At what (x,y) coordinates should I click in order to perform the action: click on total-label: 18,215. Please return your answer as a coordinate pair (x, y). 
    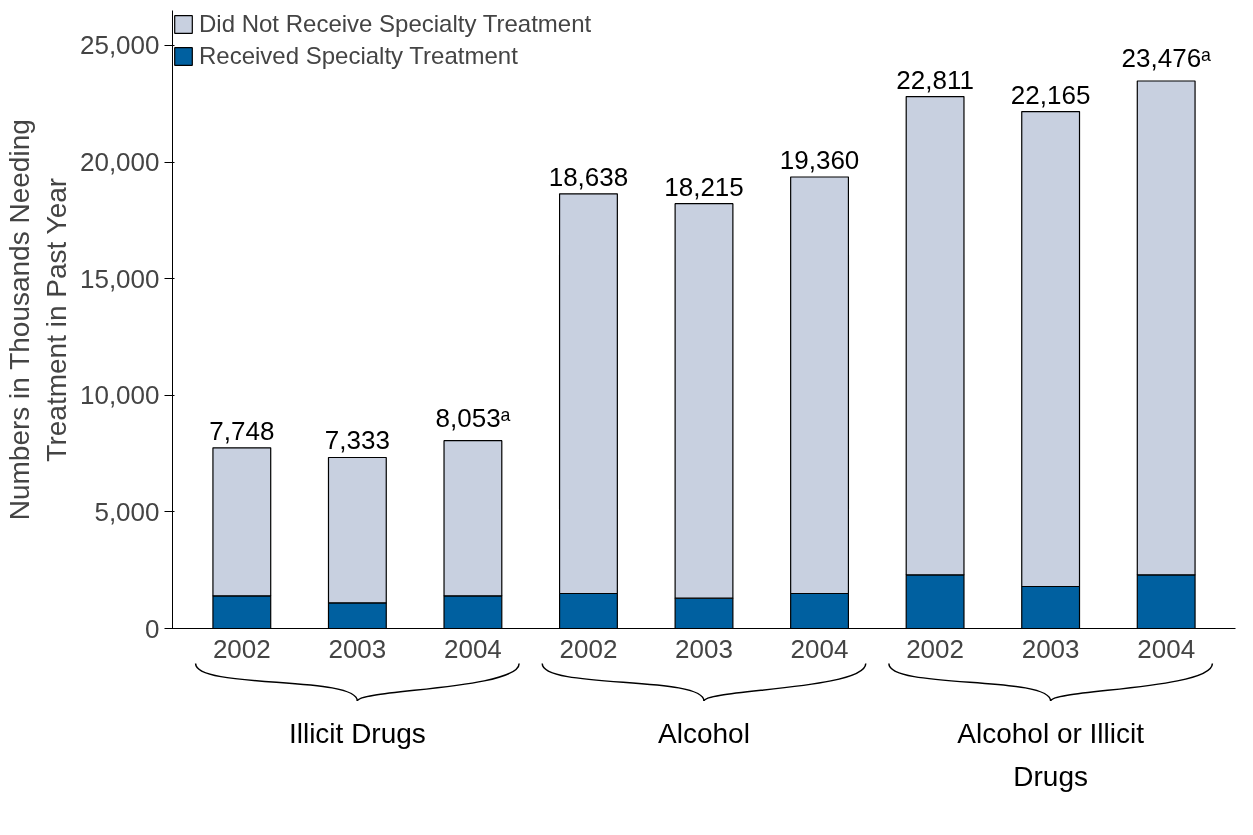
    Looking at the image, I should click on (704, 186).